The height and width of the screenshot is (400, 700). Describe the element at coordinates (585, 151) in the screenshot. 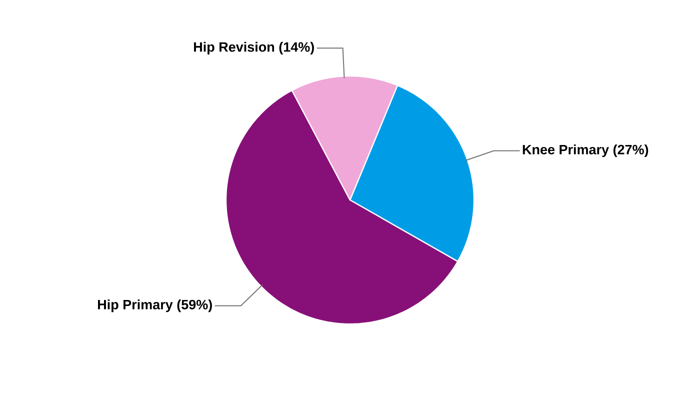

I see `slice-label: Knee Primary (27%)` at that location.